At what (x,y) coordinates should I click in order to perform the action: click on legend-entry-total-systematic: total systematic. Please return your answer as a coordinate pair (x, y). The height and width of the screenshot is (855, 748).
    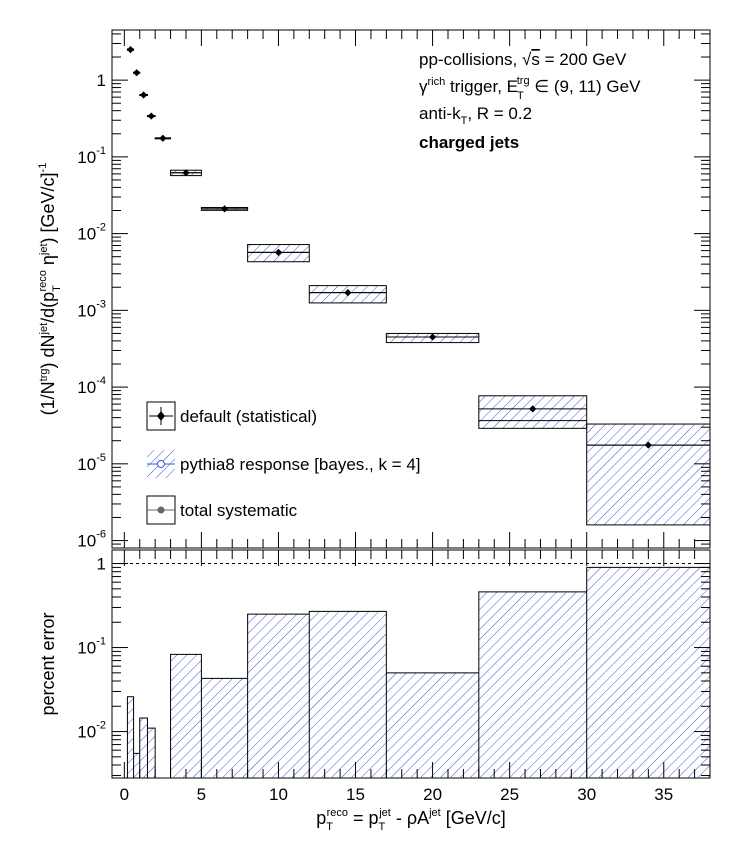
    Looking at the image, I should click on (222, 510).